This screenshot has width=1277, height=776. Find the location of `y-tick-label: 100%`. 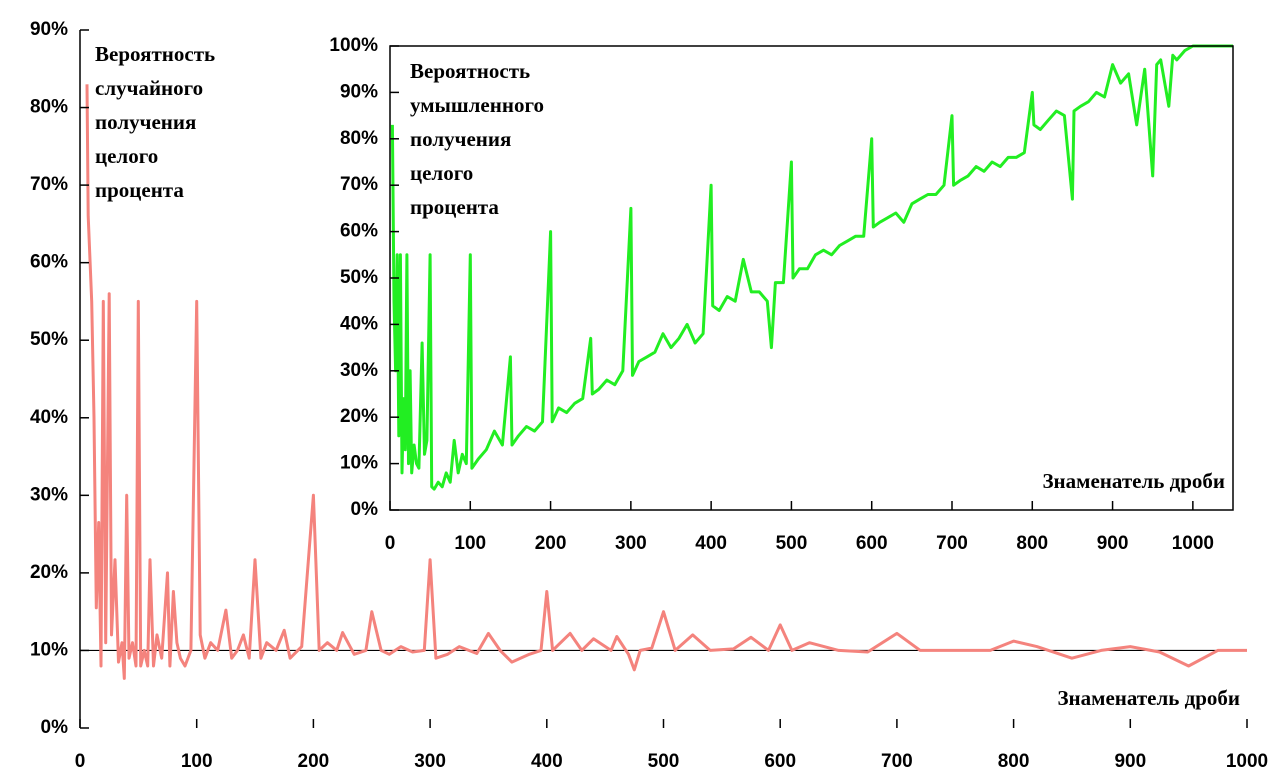

y-tick-label: 100% is located at coordinates (353, 45).